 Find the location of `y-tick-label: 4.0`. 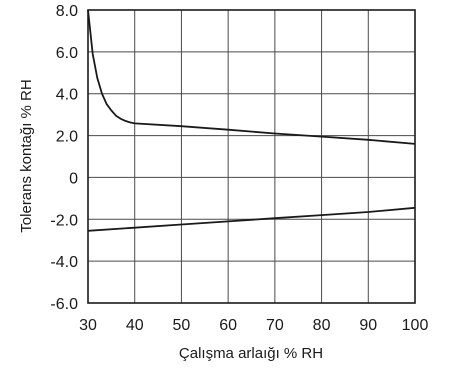

y-tick-label: 4.0 is located at coordinates (67, 95).